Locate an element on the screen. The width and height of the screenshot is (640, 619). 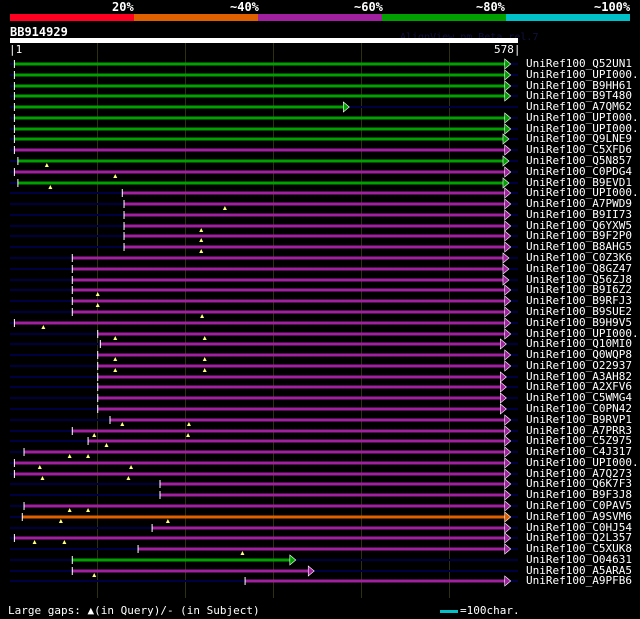
hit-label: UniRef100_Q52UN1 is located at coordinates (579, 63).